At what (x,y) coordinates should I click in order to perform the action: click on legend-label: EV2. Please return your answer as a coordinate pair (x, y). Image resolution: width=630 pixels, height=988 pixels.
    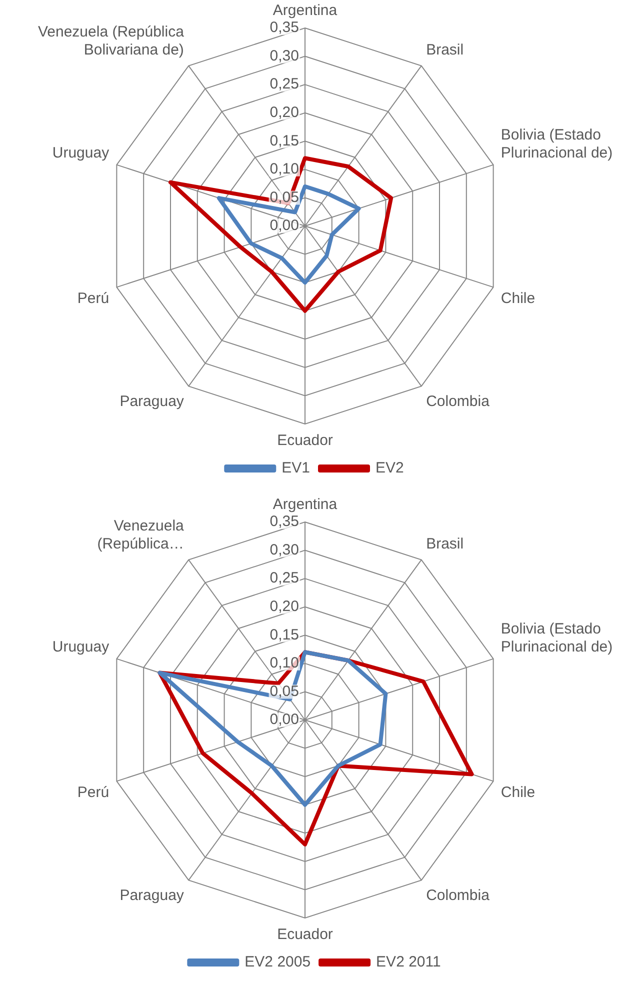
    Looking at the image, I should click on (390, 468).